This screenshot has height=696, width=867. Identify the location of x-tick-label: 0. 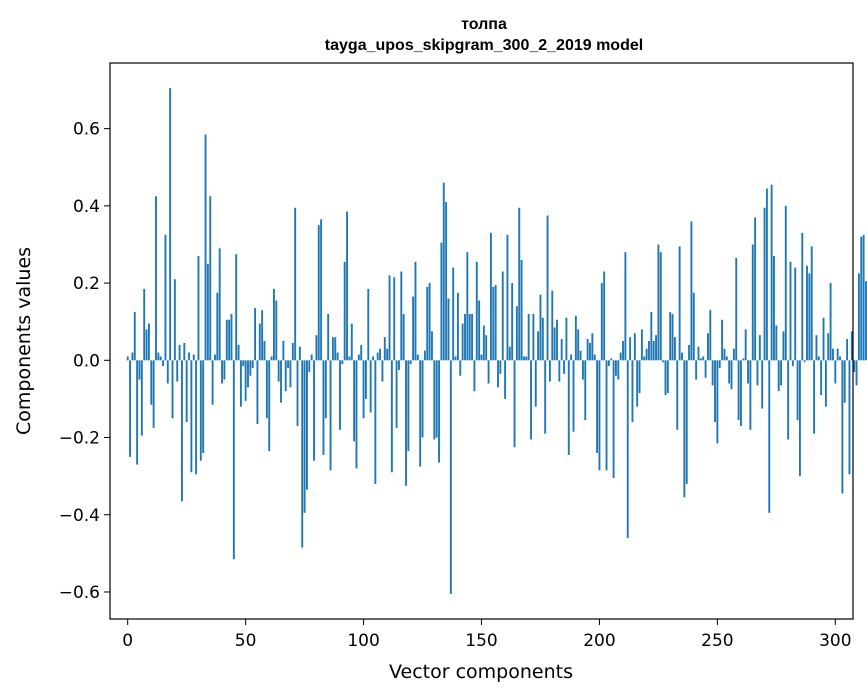
(127, 641).